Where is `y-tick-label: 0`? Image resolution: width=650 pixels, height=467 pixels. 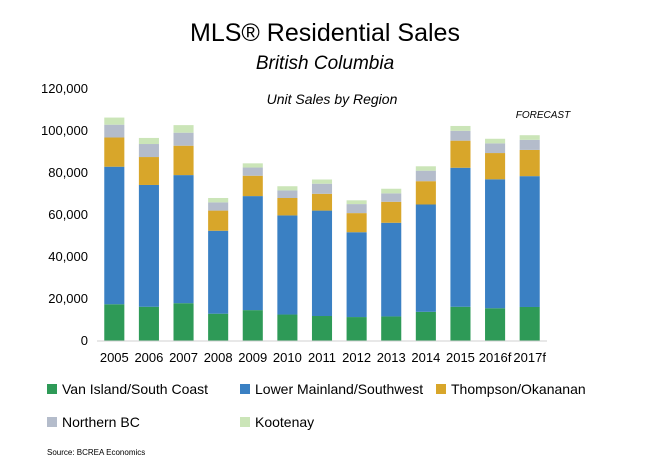
y-tick-label: 0 is located at coordinates (84, 340).